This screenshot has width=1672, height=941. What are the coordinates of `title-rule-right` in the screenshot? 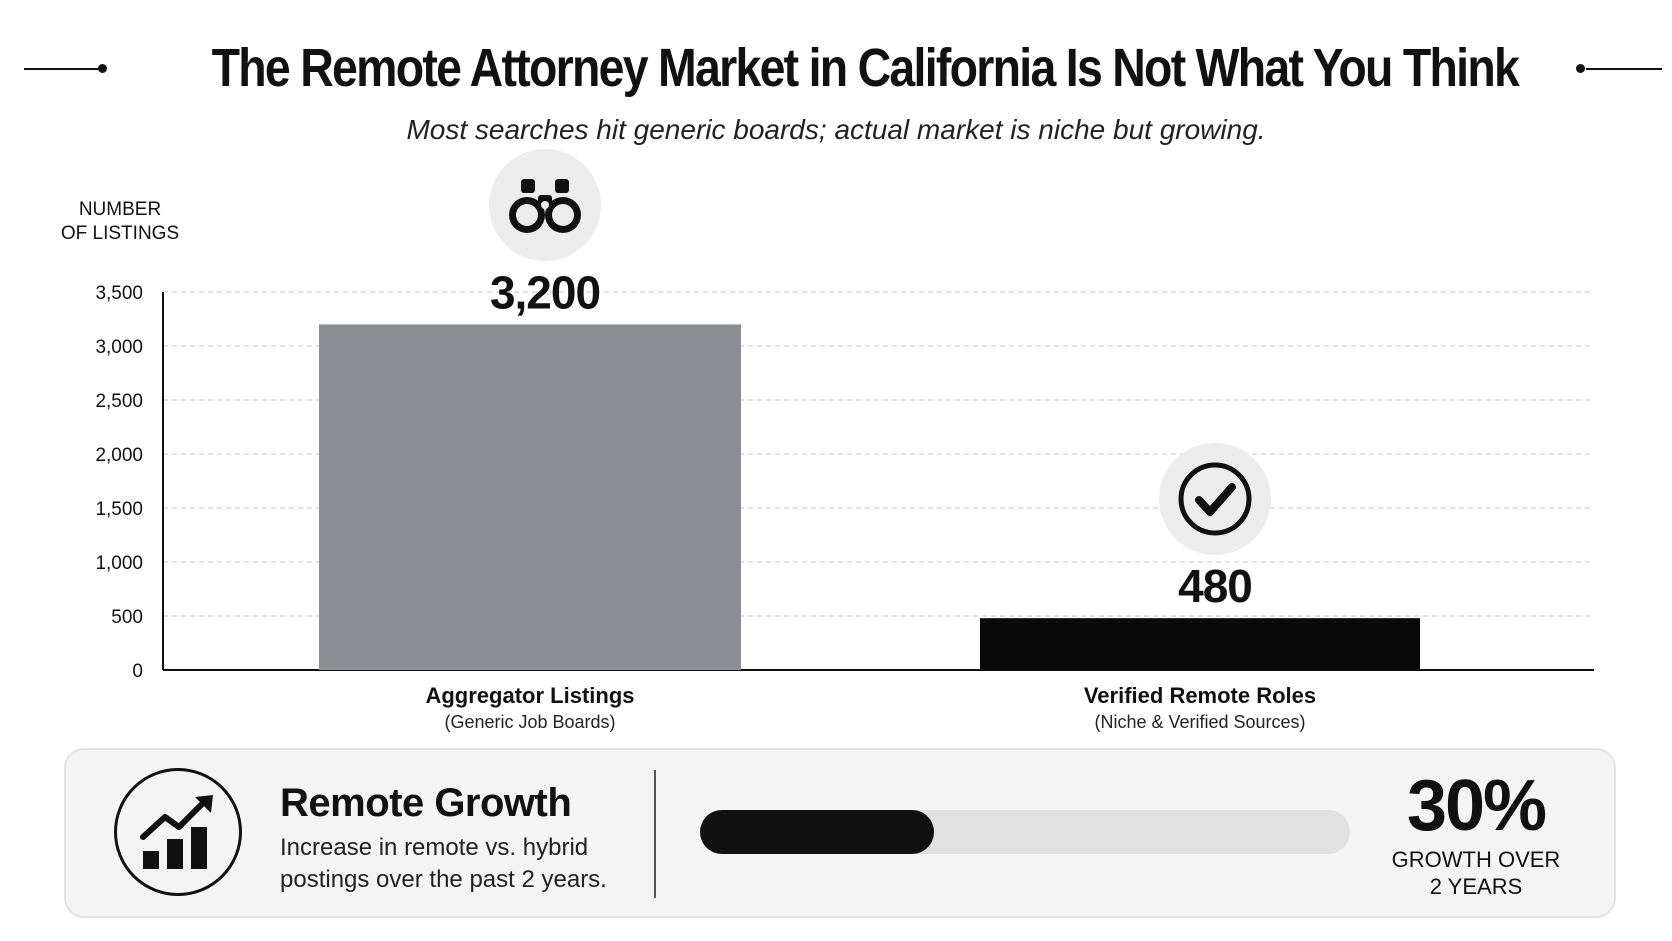 It's located at (1624, 69).